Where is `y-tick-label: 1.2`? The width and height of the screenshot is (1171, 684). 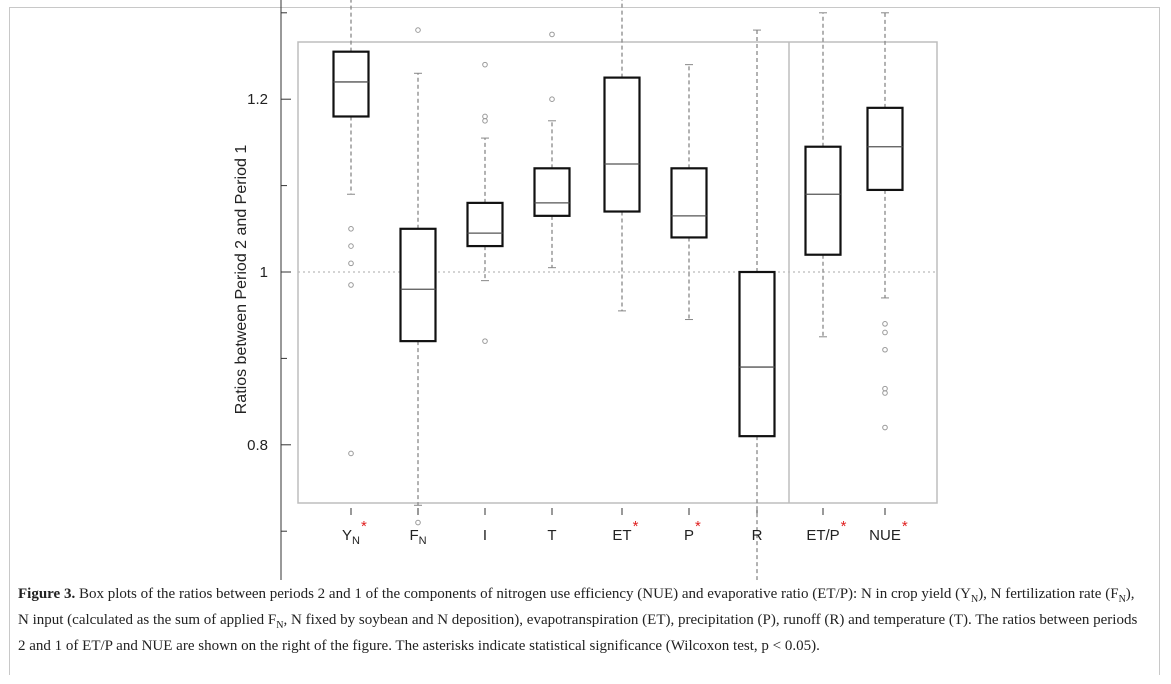
y-tick-label: 1.2 is located at coordinates (257, 99).